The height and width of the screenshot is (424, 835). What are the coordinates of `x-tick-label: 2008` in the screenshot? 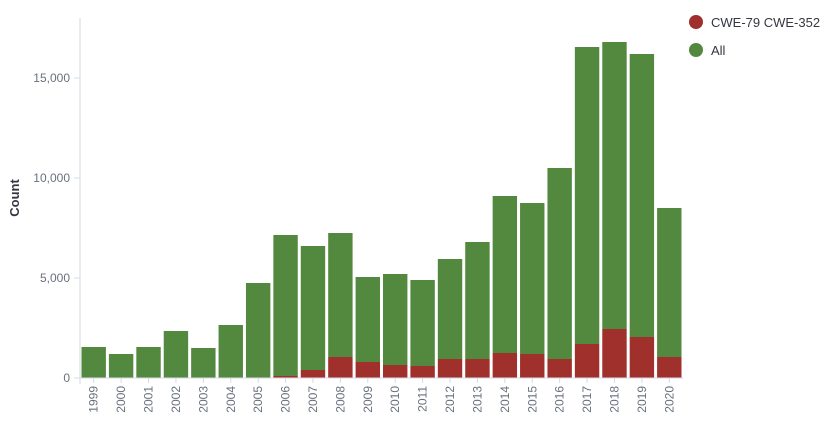 It's located at (340, 399).